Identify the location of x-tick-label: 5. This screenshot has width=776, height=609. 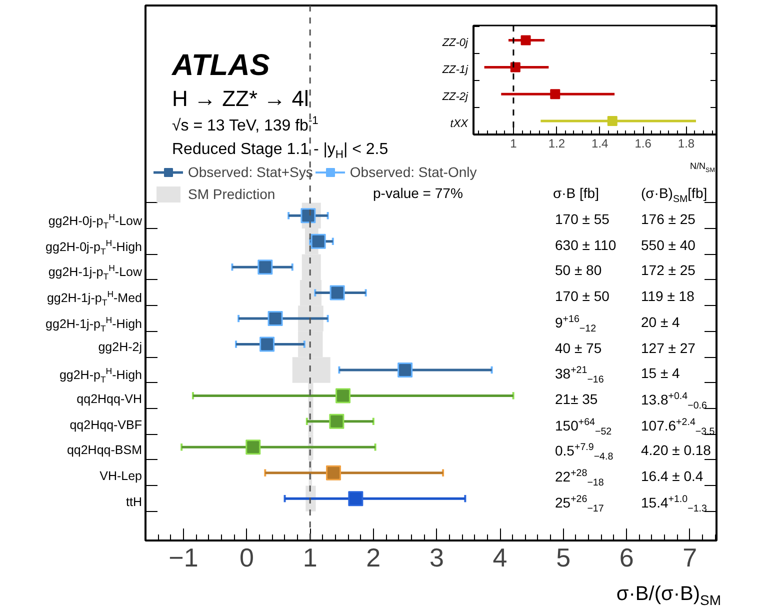
(563, 557).